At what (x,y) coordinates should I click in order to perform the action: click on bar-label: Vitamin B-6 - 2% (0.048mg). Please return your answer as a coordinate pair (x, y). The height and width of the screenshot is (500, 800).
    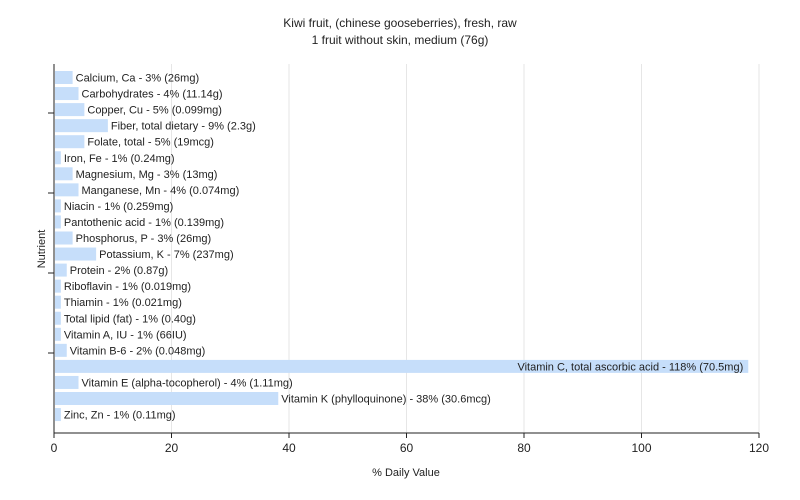
    Looking at the image, I should click on (138, 351).